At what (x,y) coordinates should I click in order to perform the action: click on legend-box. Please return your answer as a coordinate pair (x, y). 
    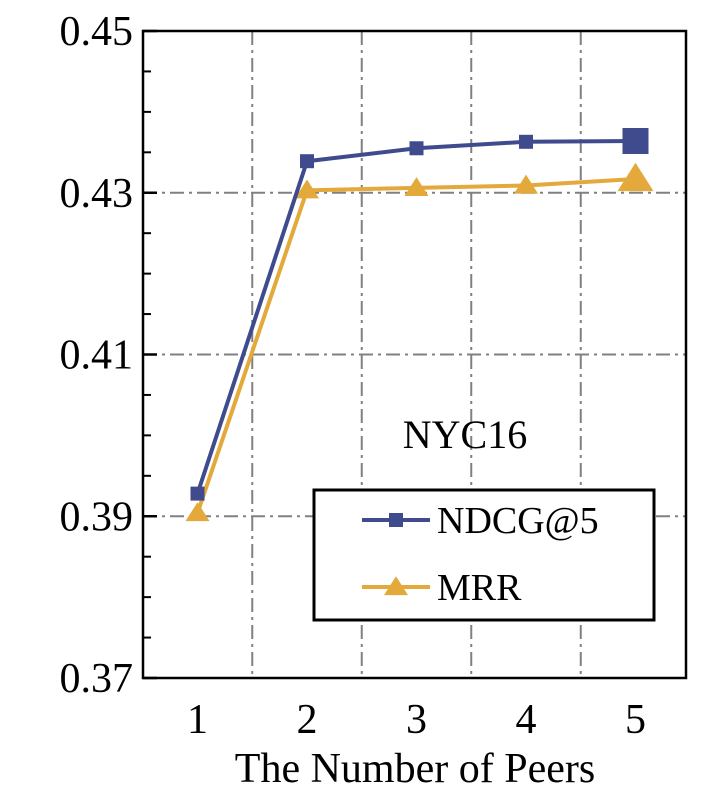
    Looking at the image, I should click on (484, 555).